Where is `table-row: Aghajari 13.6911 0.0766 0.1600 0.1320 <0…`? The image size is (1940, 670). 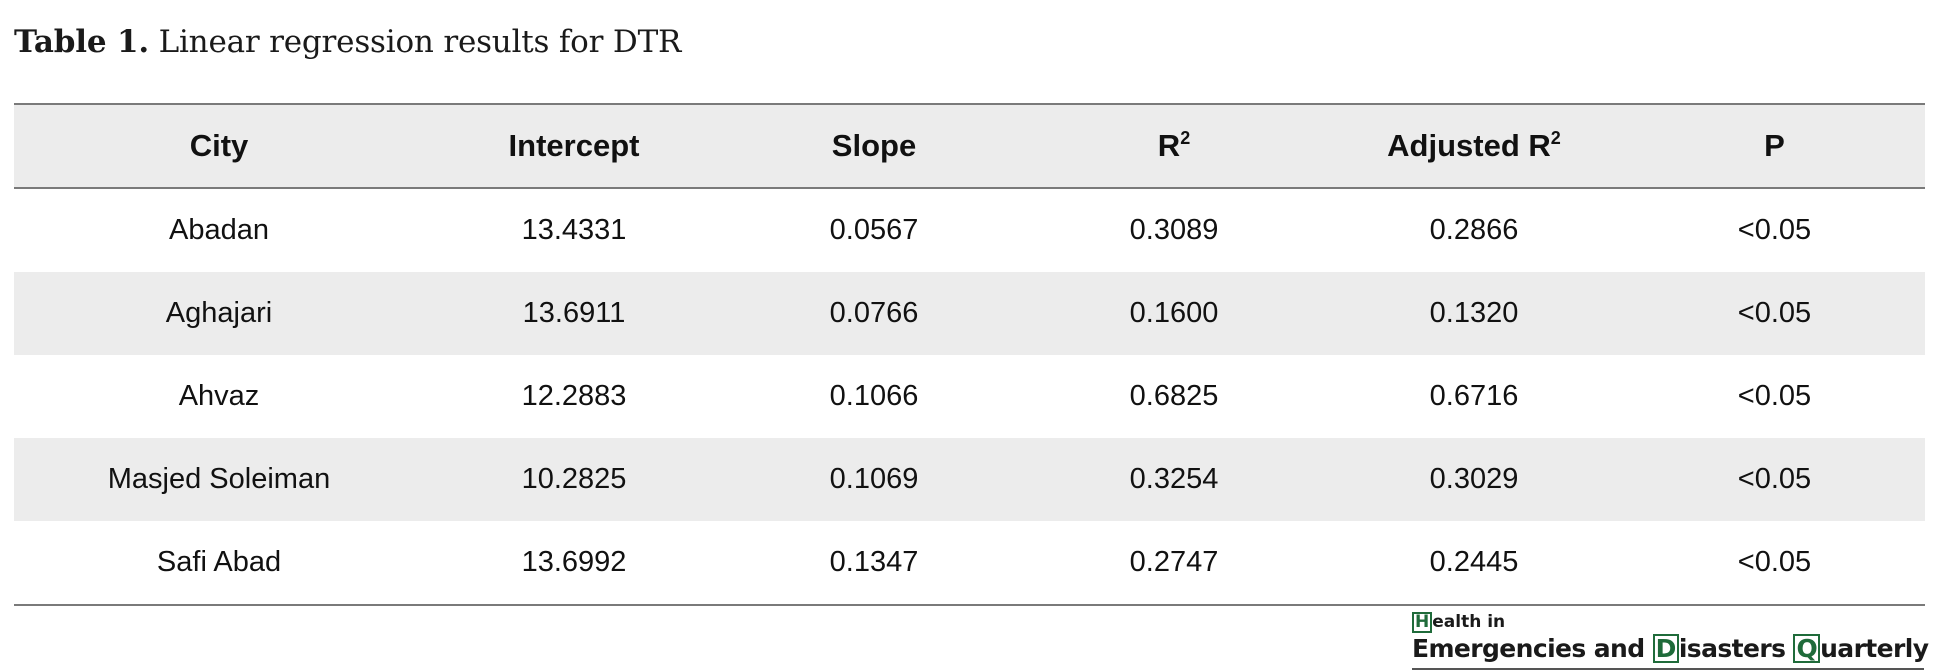
table-row: Aghajari 13.6911 0.0766 0.1600 0.1320 <0… is located at coordinates (969, 313).